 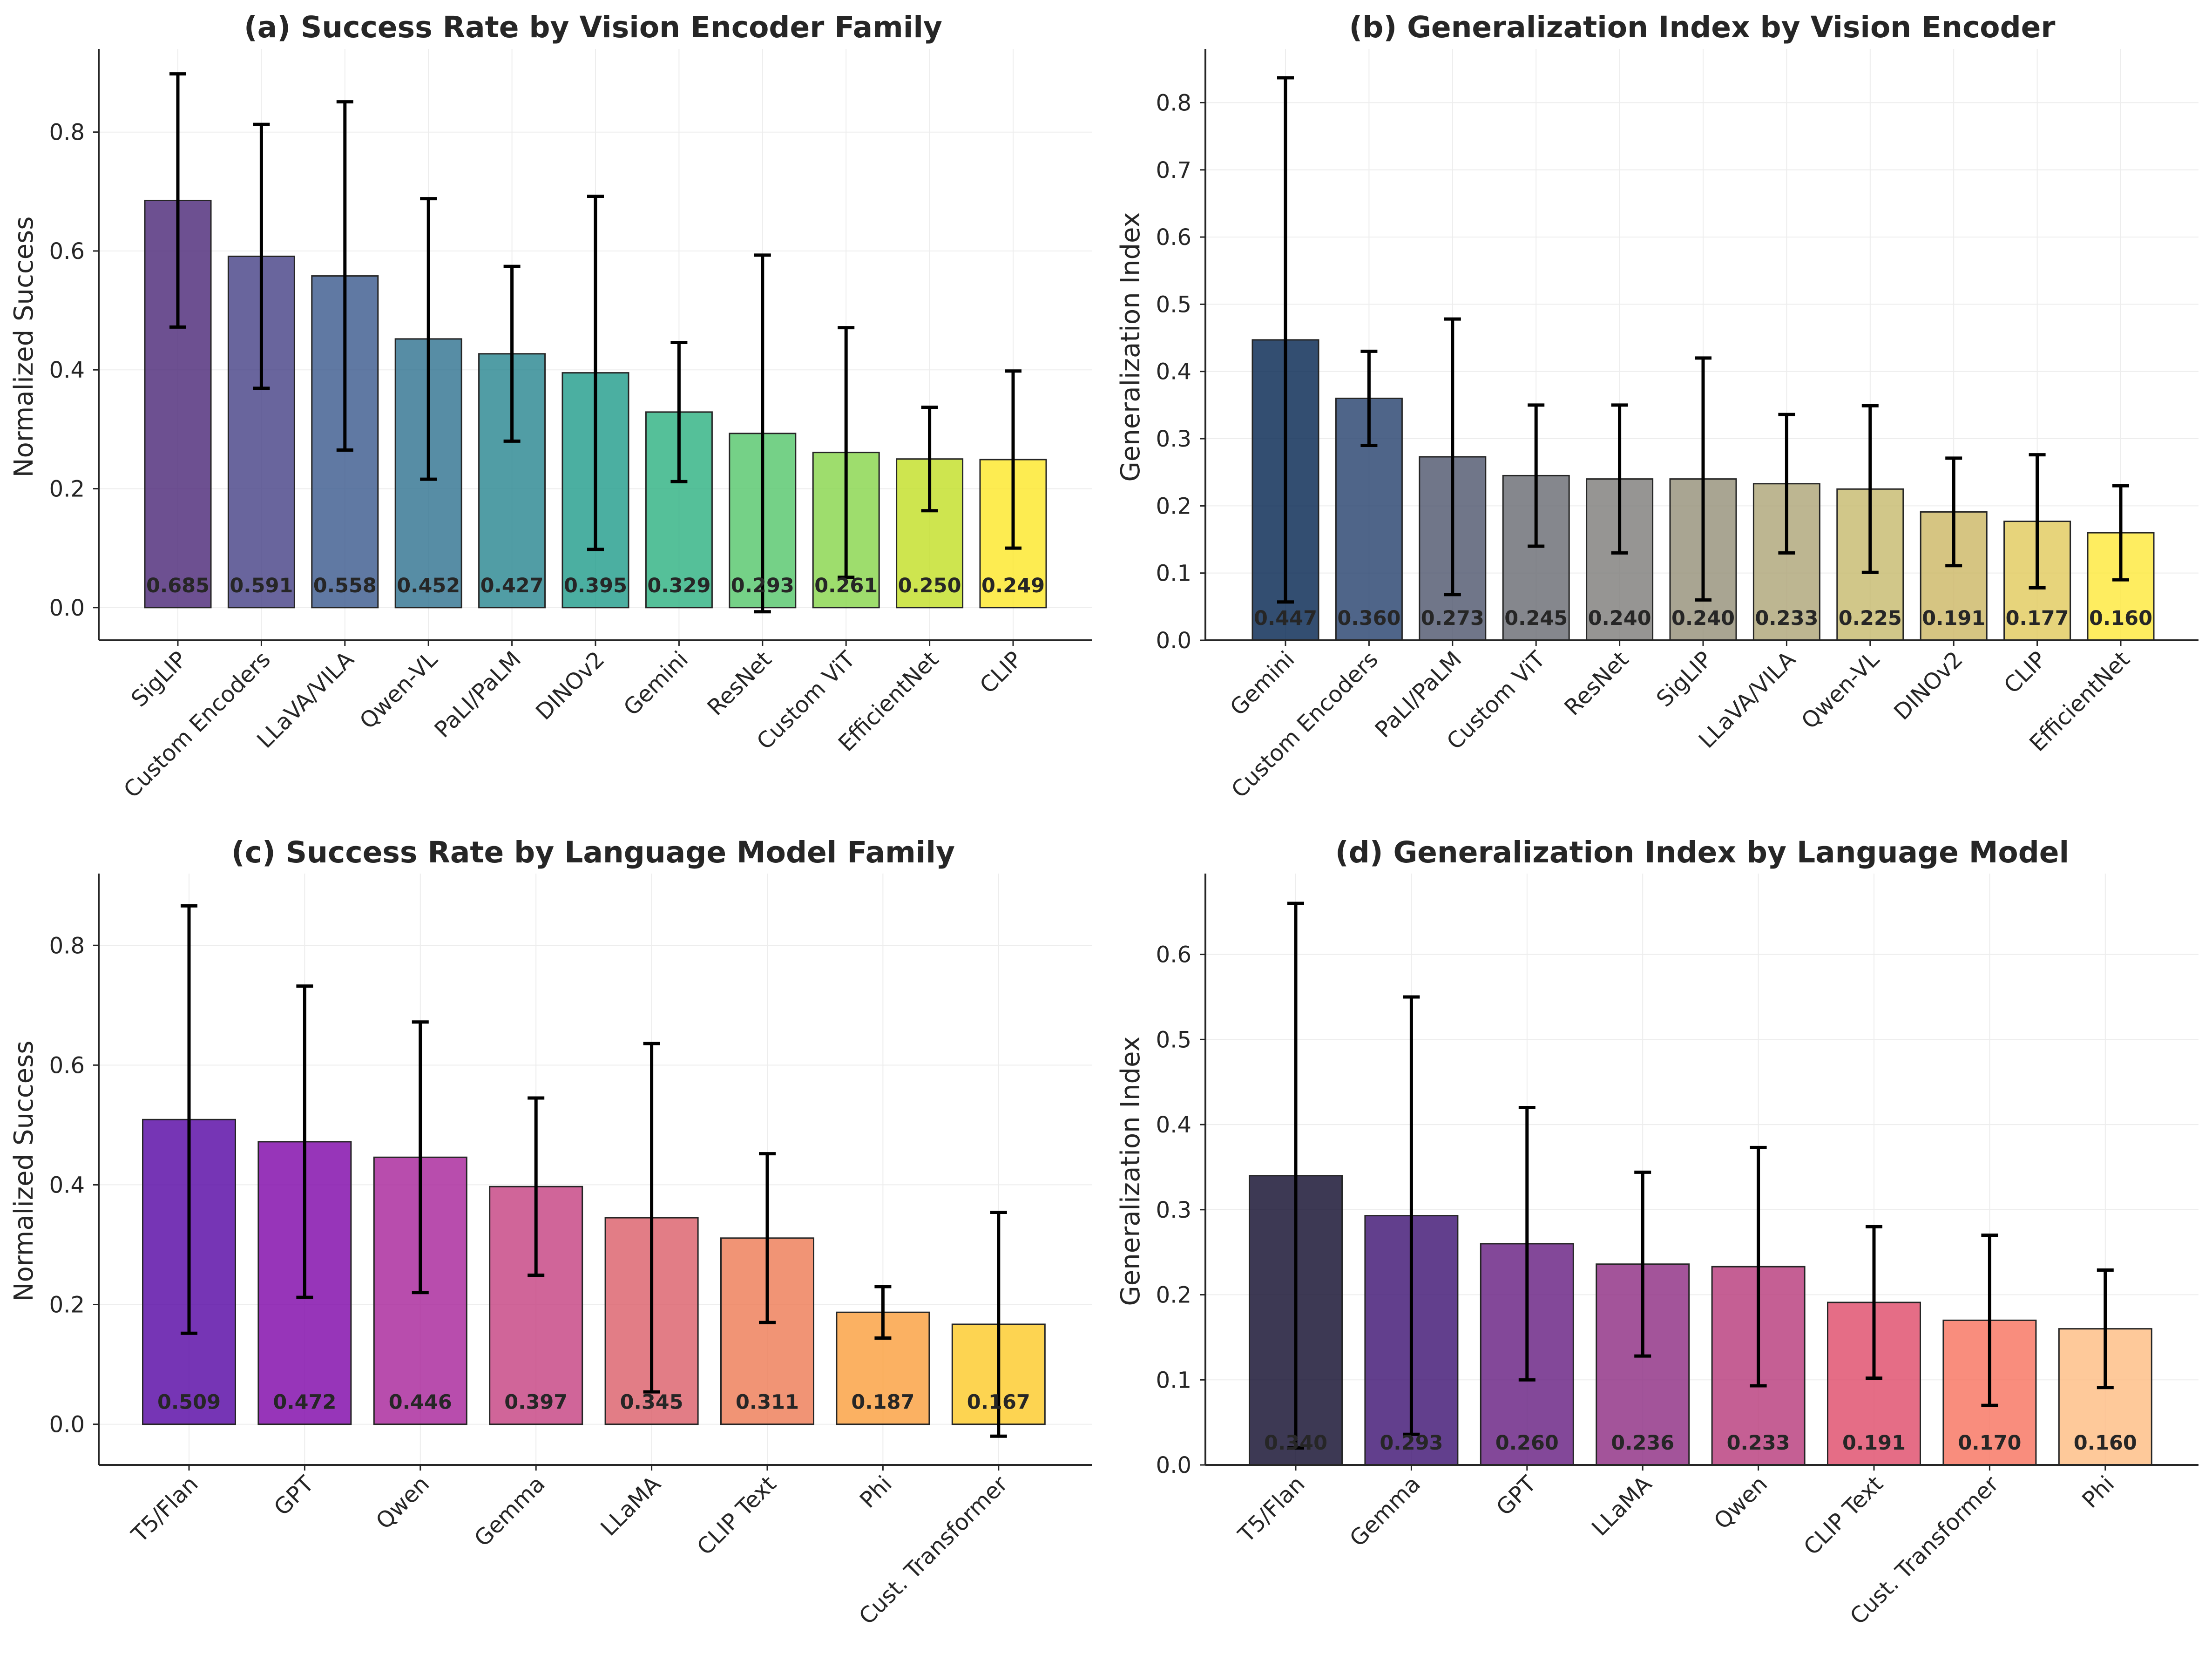 What do you see at coordinates (999, 1402) in the screenshot?
I see `data-label: 0.167` at bounding box center [999, 1402].